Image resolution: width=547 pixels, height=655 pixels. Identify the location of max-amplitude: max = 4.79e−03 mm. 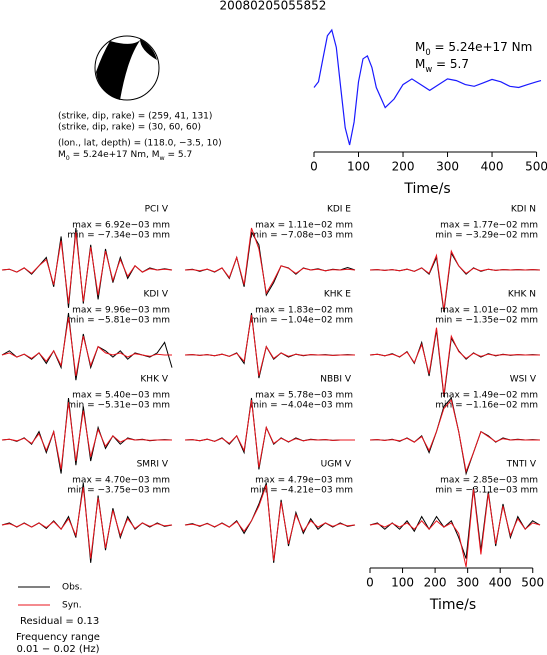
(304, 481).